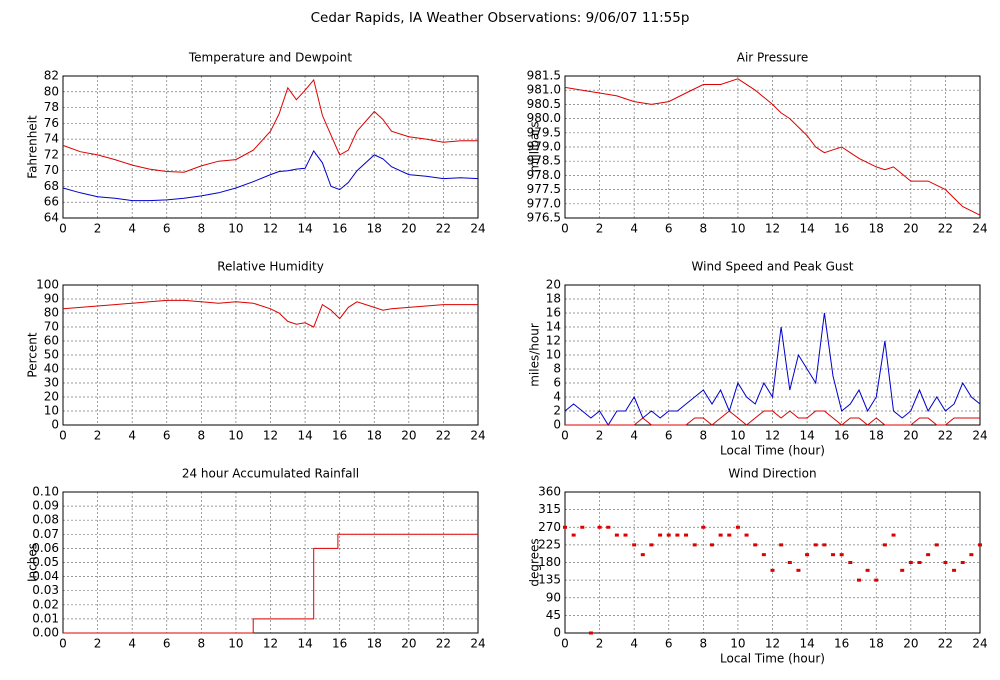  What do you see at coordinates (51, 170) in the screenshot?
I see `y-tick-label: 70` at bounding box center [51, 170].